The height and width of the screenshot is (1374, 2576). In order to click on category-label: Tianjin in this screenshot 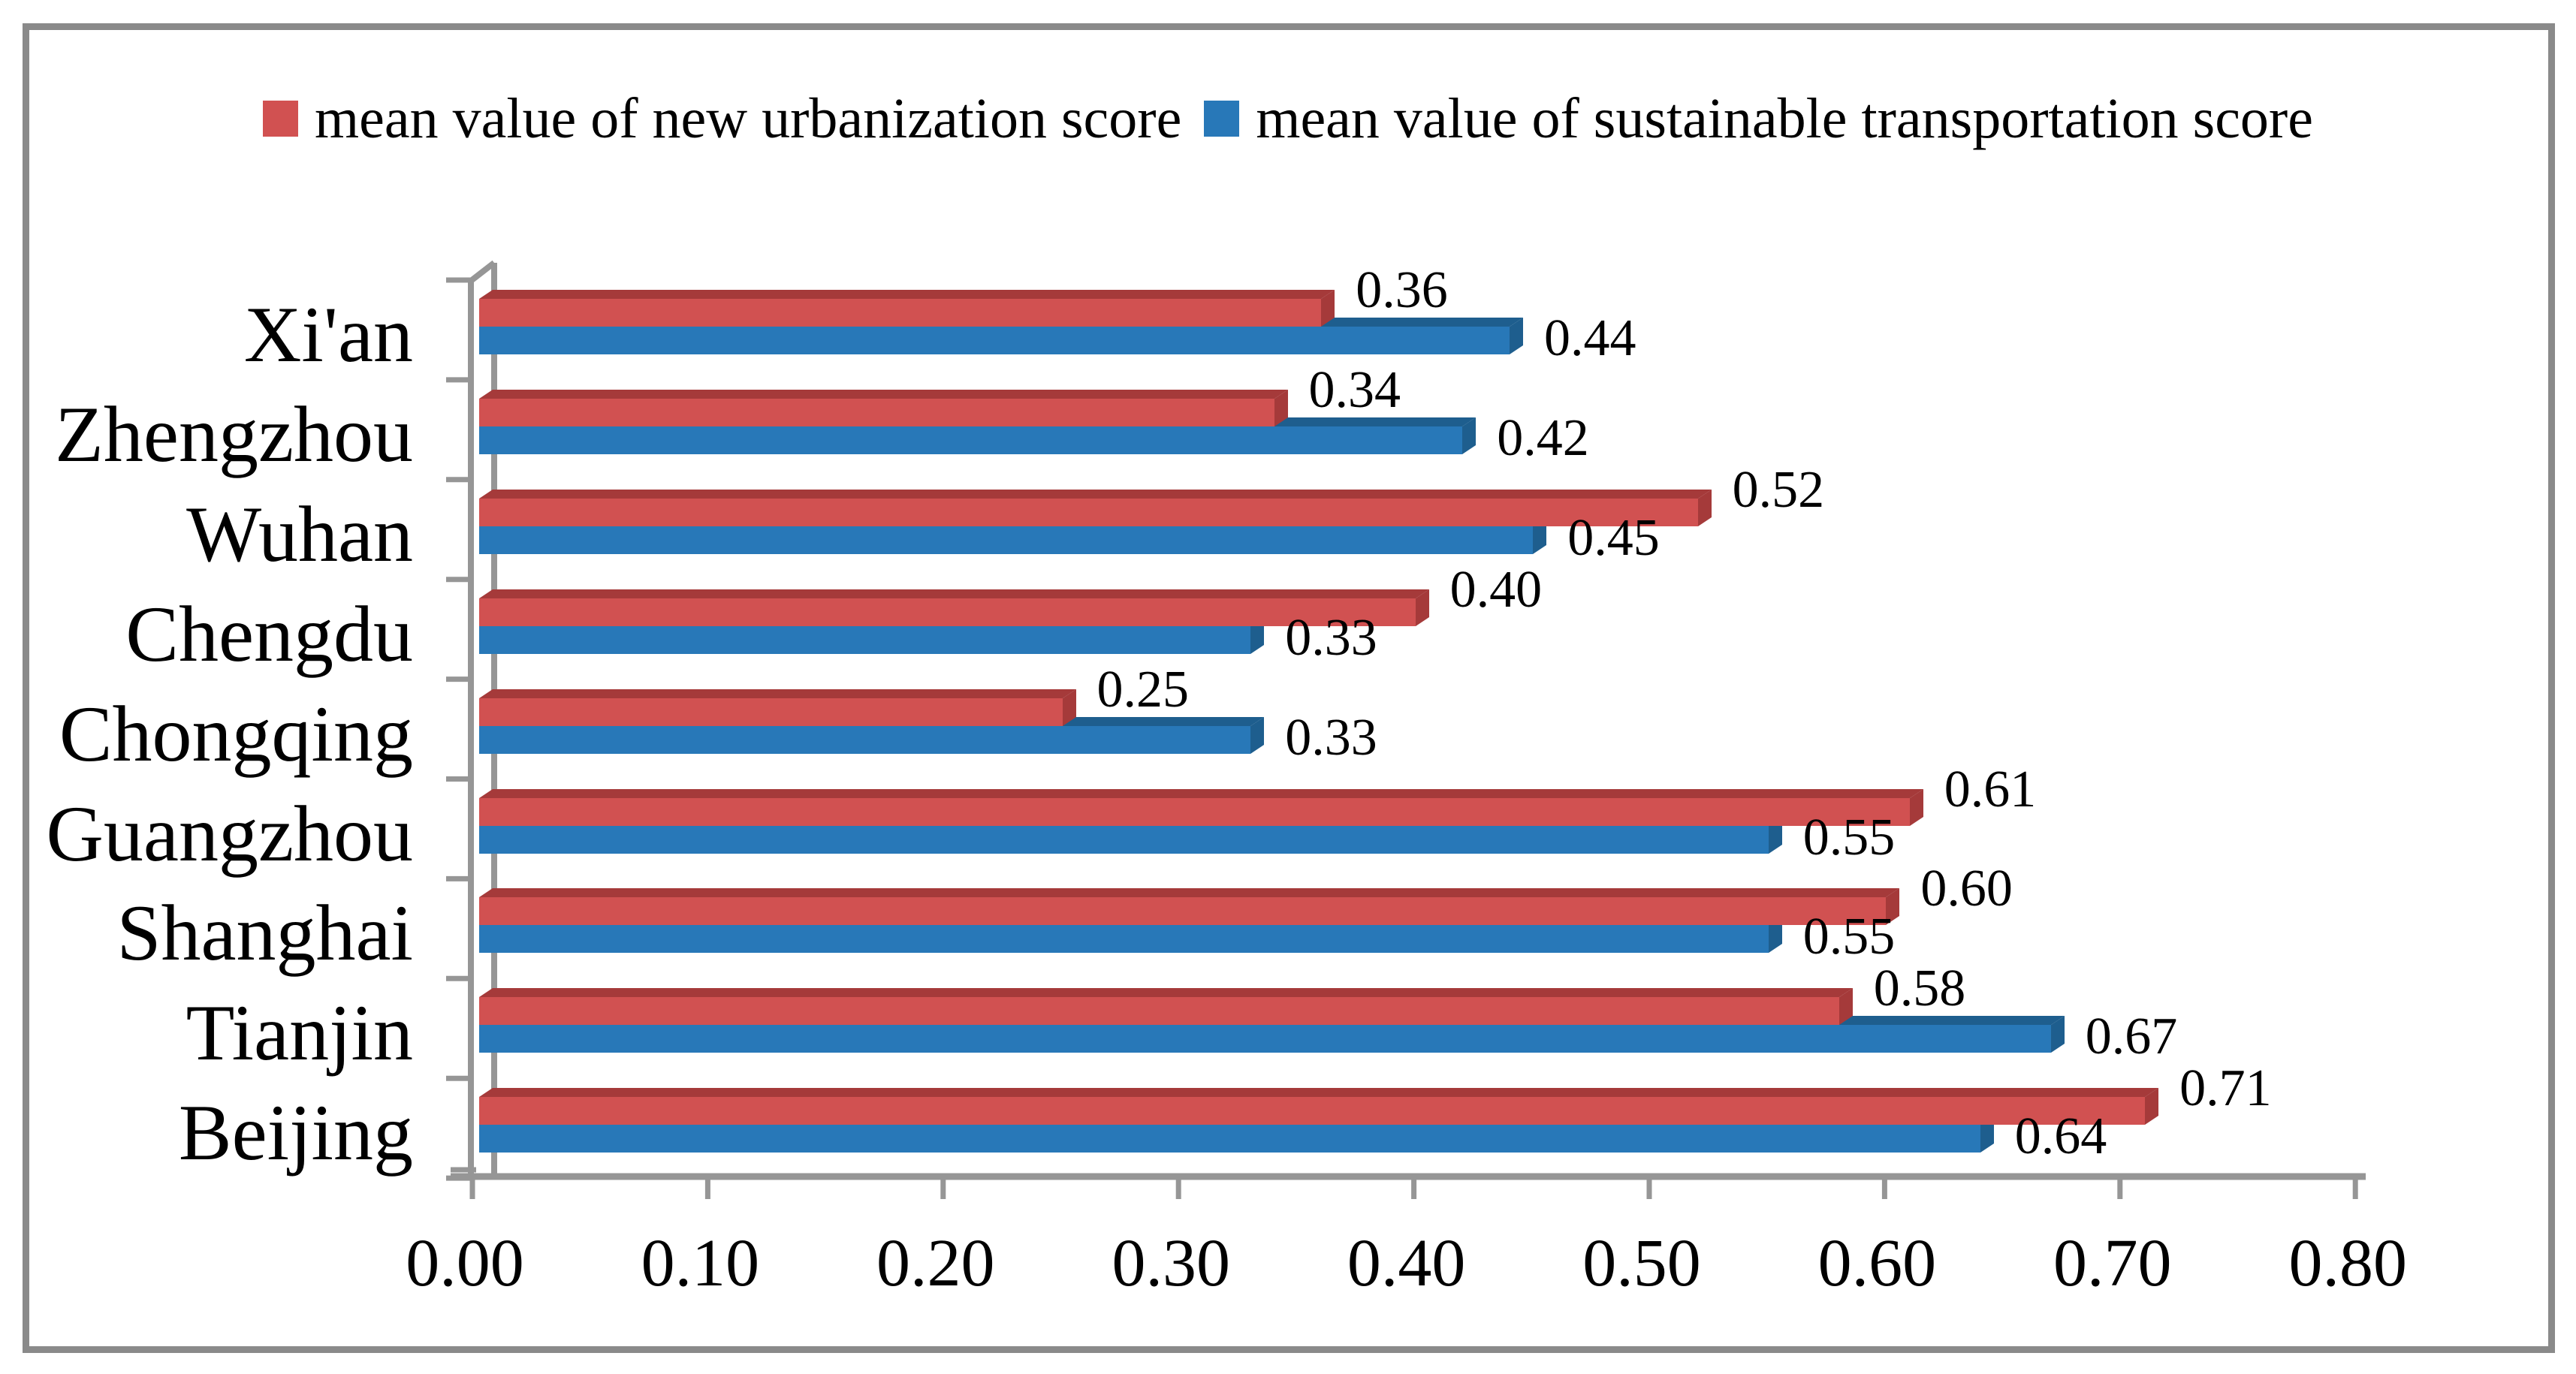, I will do `click(299, 1033)`.